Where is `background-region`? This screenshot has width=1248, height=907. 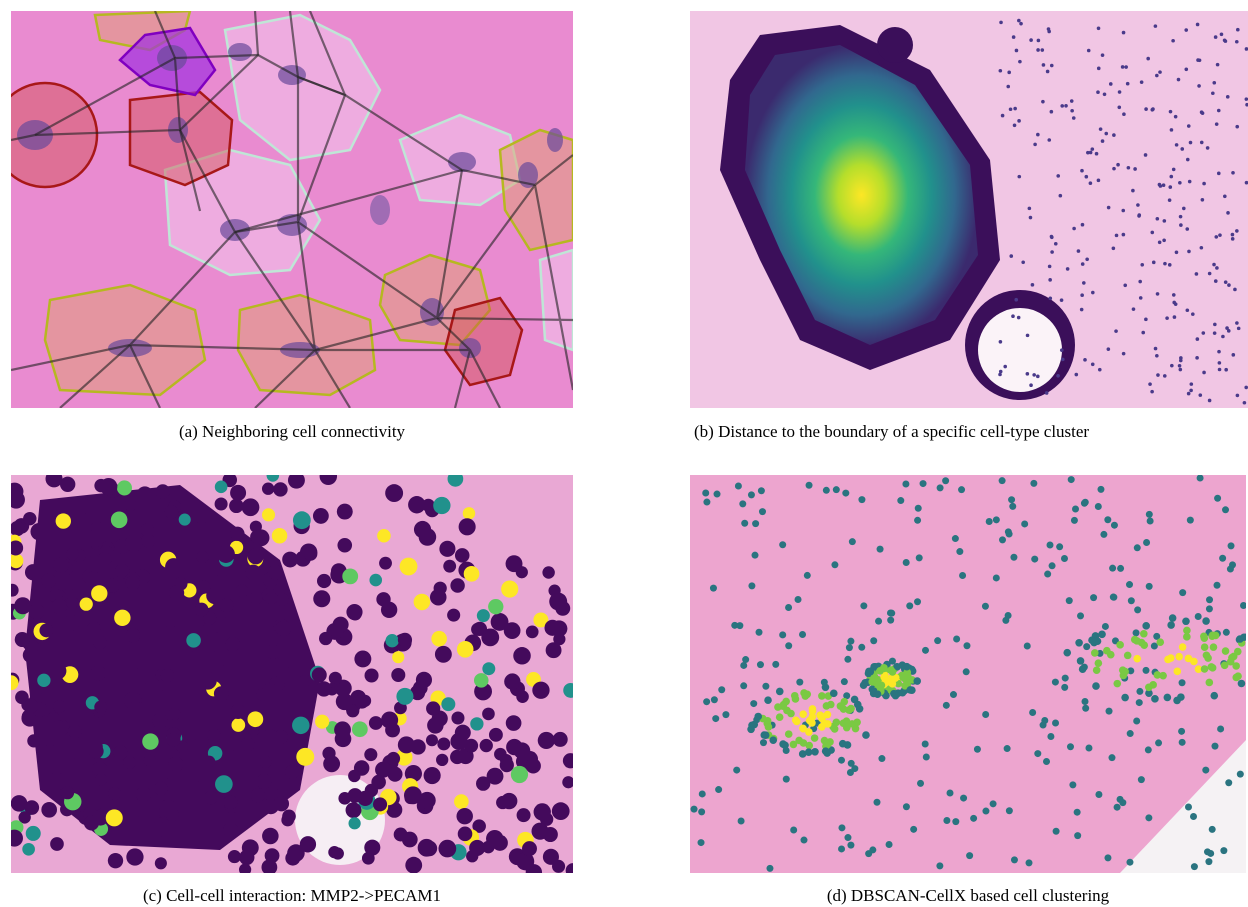
background-region is located at coordinates (1183, 806).